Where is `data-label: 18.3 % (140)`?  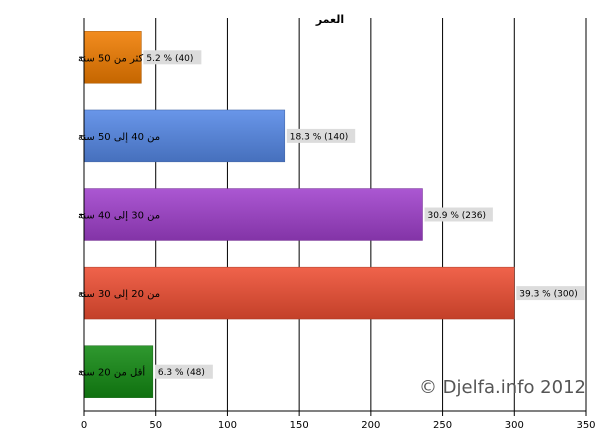 data-label: 18.3 % (140) is located at coordinates (319, 137).